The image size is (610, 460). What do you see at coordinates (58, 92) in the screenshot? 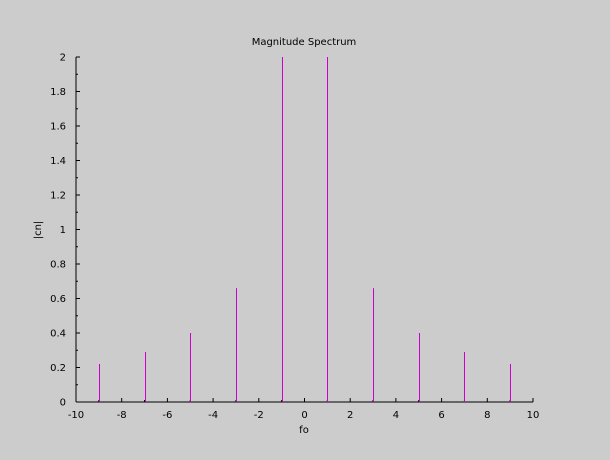
I see `y-tick-label: 1.8` at bounding box center [58, 92].